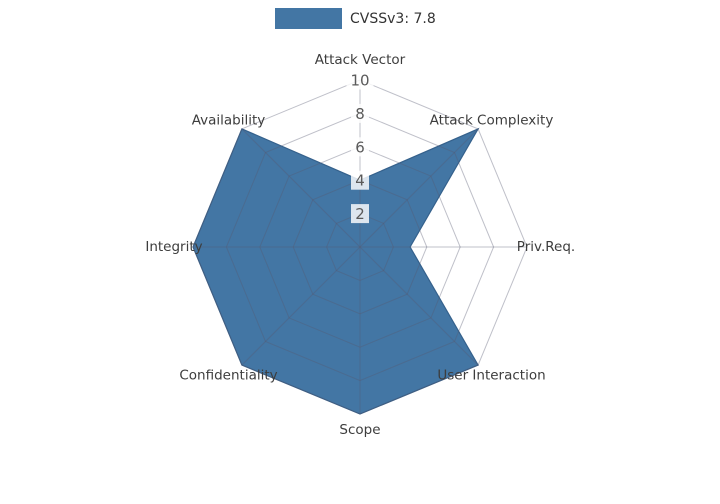 The image size is (720, 504). What do you see at coordinates (229, 121) in the screenshot?
I see `category-label-availability: Availability` at bounding box center [229, 121].